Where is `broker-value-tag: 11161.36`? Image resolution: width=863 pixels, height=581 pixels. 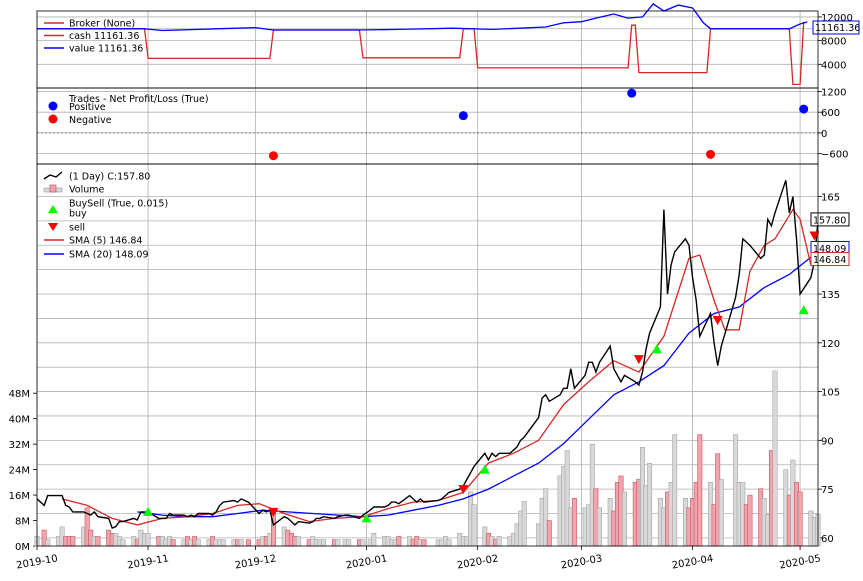
broker-value-tag: 11161.36 is located at coordinates (837, 28).